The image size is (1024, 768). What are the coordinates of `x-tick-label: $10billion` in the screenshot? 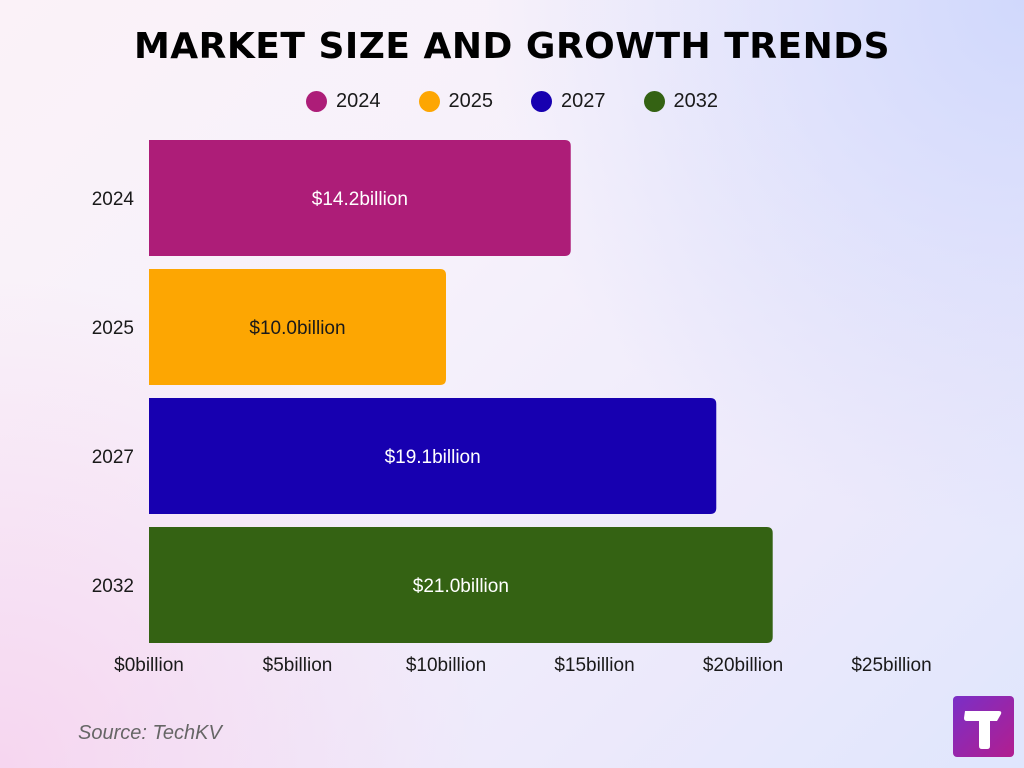 It's located at (446, 665).